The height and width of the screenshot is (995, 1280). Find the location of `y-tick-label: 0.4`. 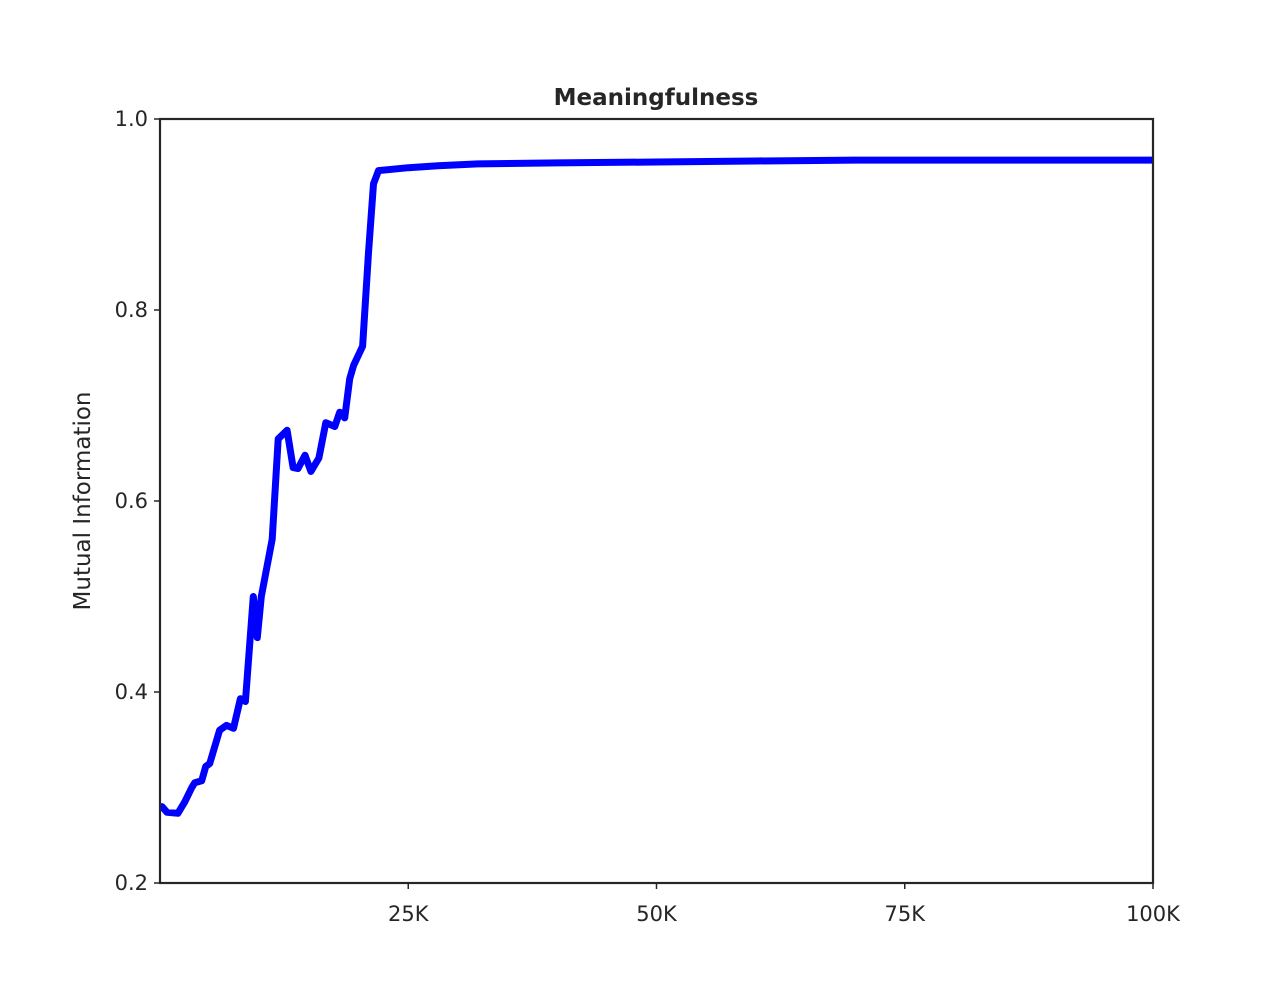

y-tick-label: 0.4 is located at coordinates (131, 692).